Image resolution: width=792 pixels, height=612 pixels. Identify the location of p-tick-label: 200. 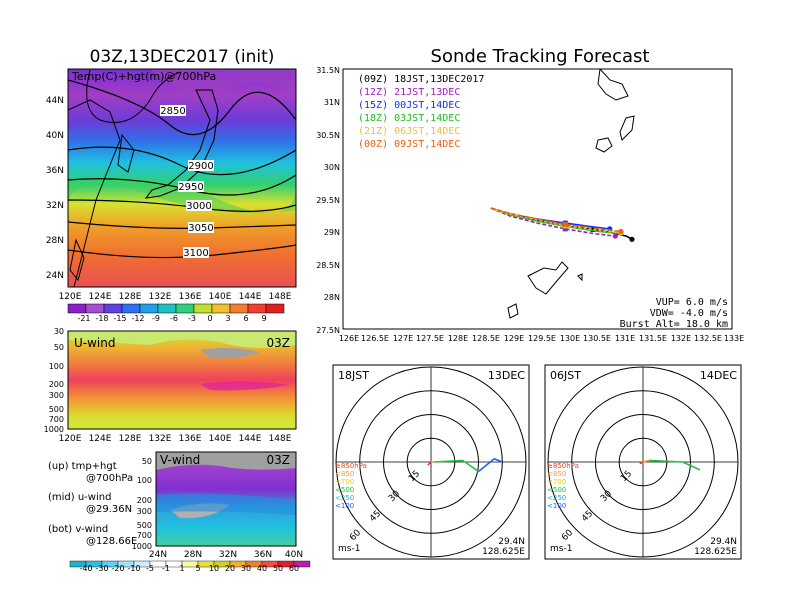
(144, 500).